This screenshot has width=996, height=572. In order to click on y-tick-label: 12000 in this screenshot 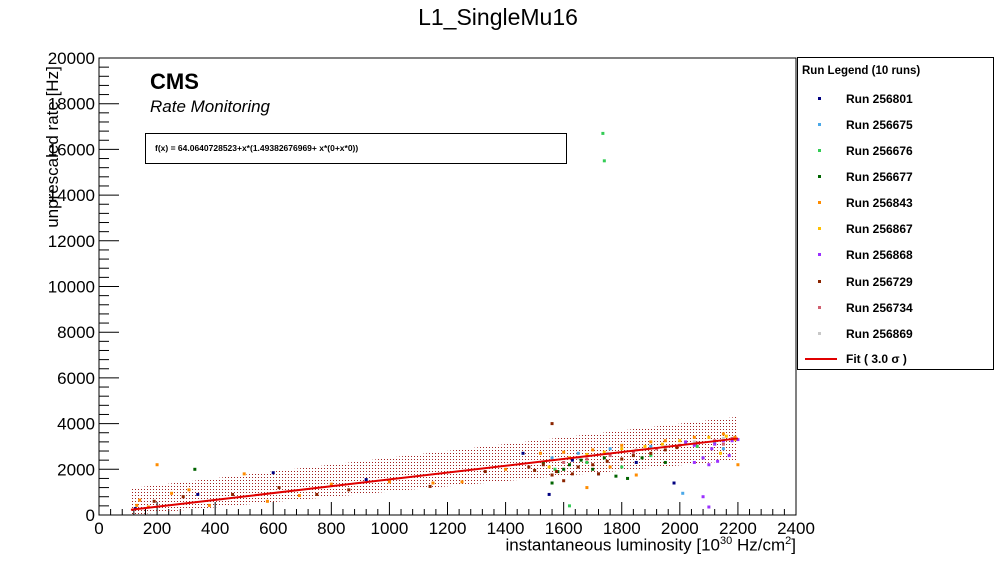, I will do `click(71, 241)`.